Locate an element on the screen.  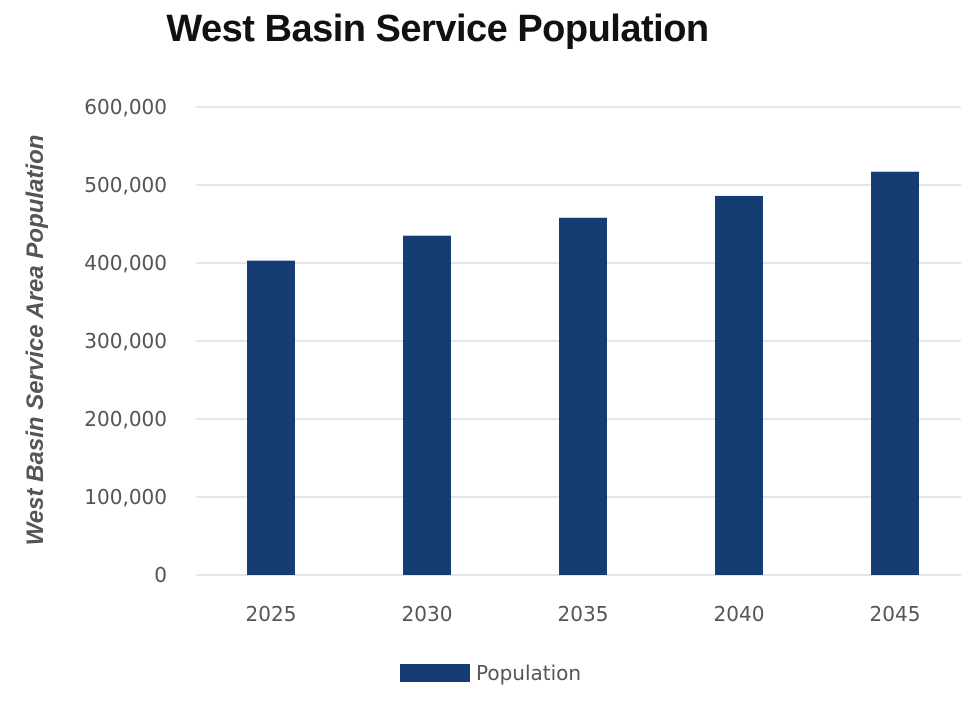
y-tick-label: 400,000 is located at coordinates (125, 263).